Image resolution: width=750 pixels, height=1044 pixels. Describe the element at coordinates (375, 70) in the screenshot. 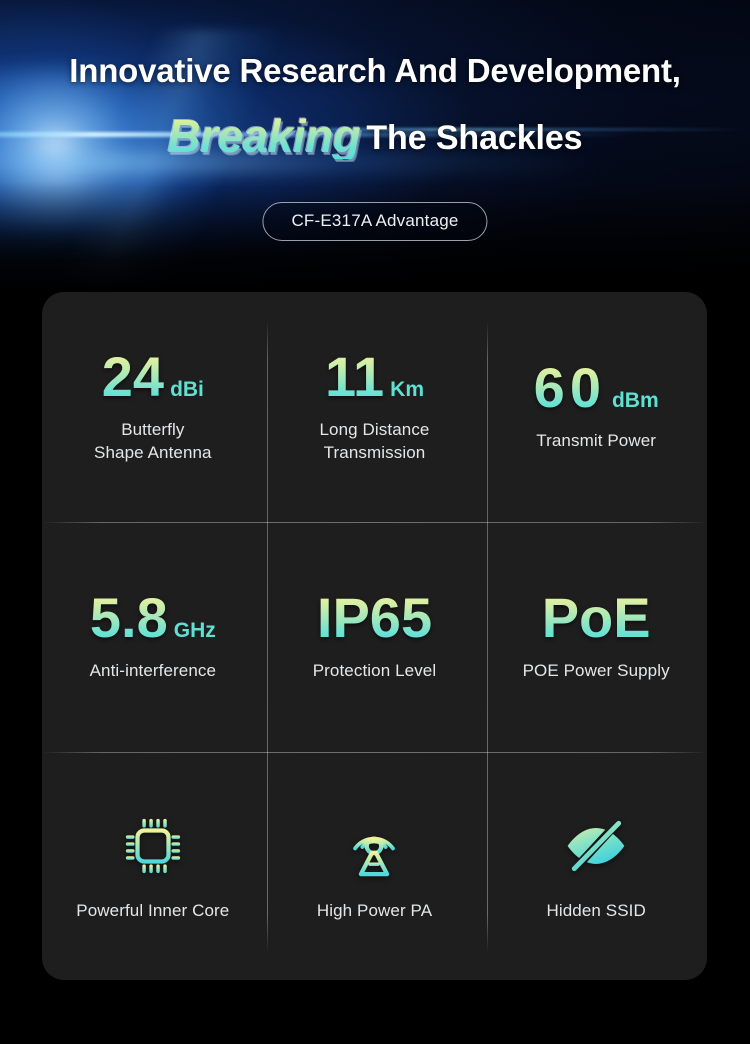

I see `page-title: Innovative Research And Development,` at that location.